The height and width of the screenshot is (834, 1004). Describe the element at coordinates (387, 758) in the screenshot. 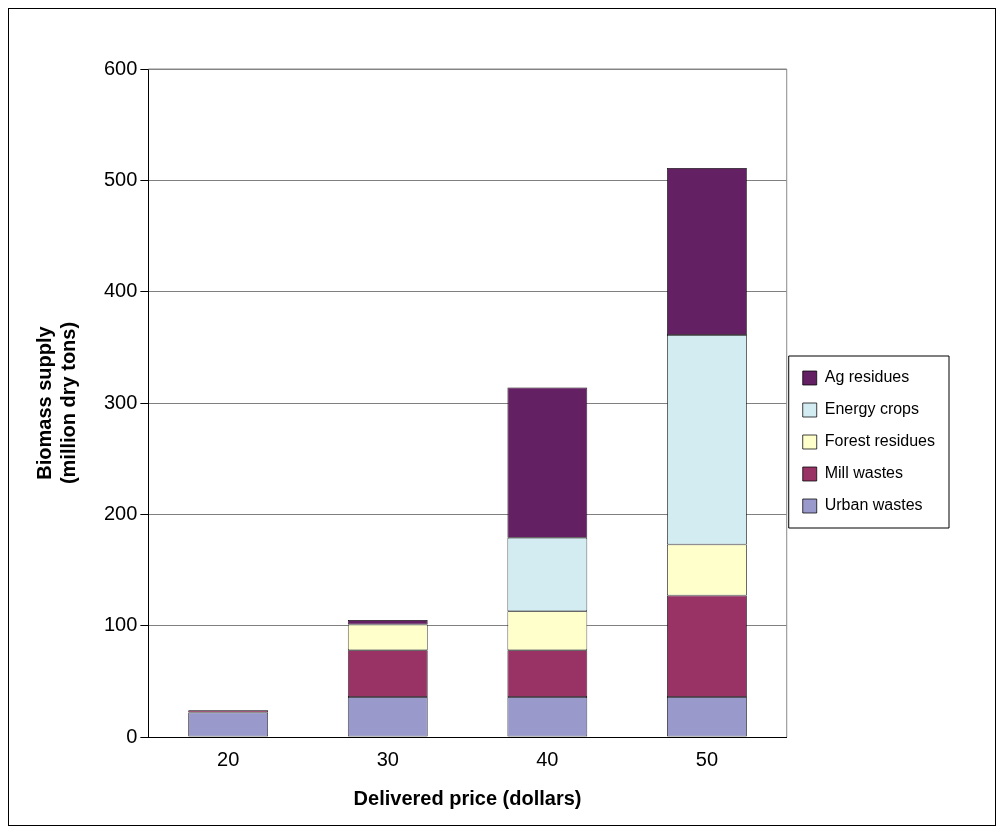

I see `x-tick-label: 30` at that location.